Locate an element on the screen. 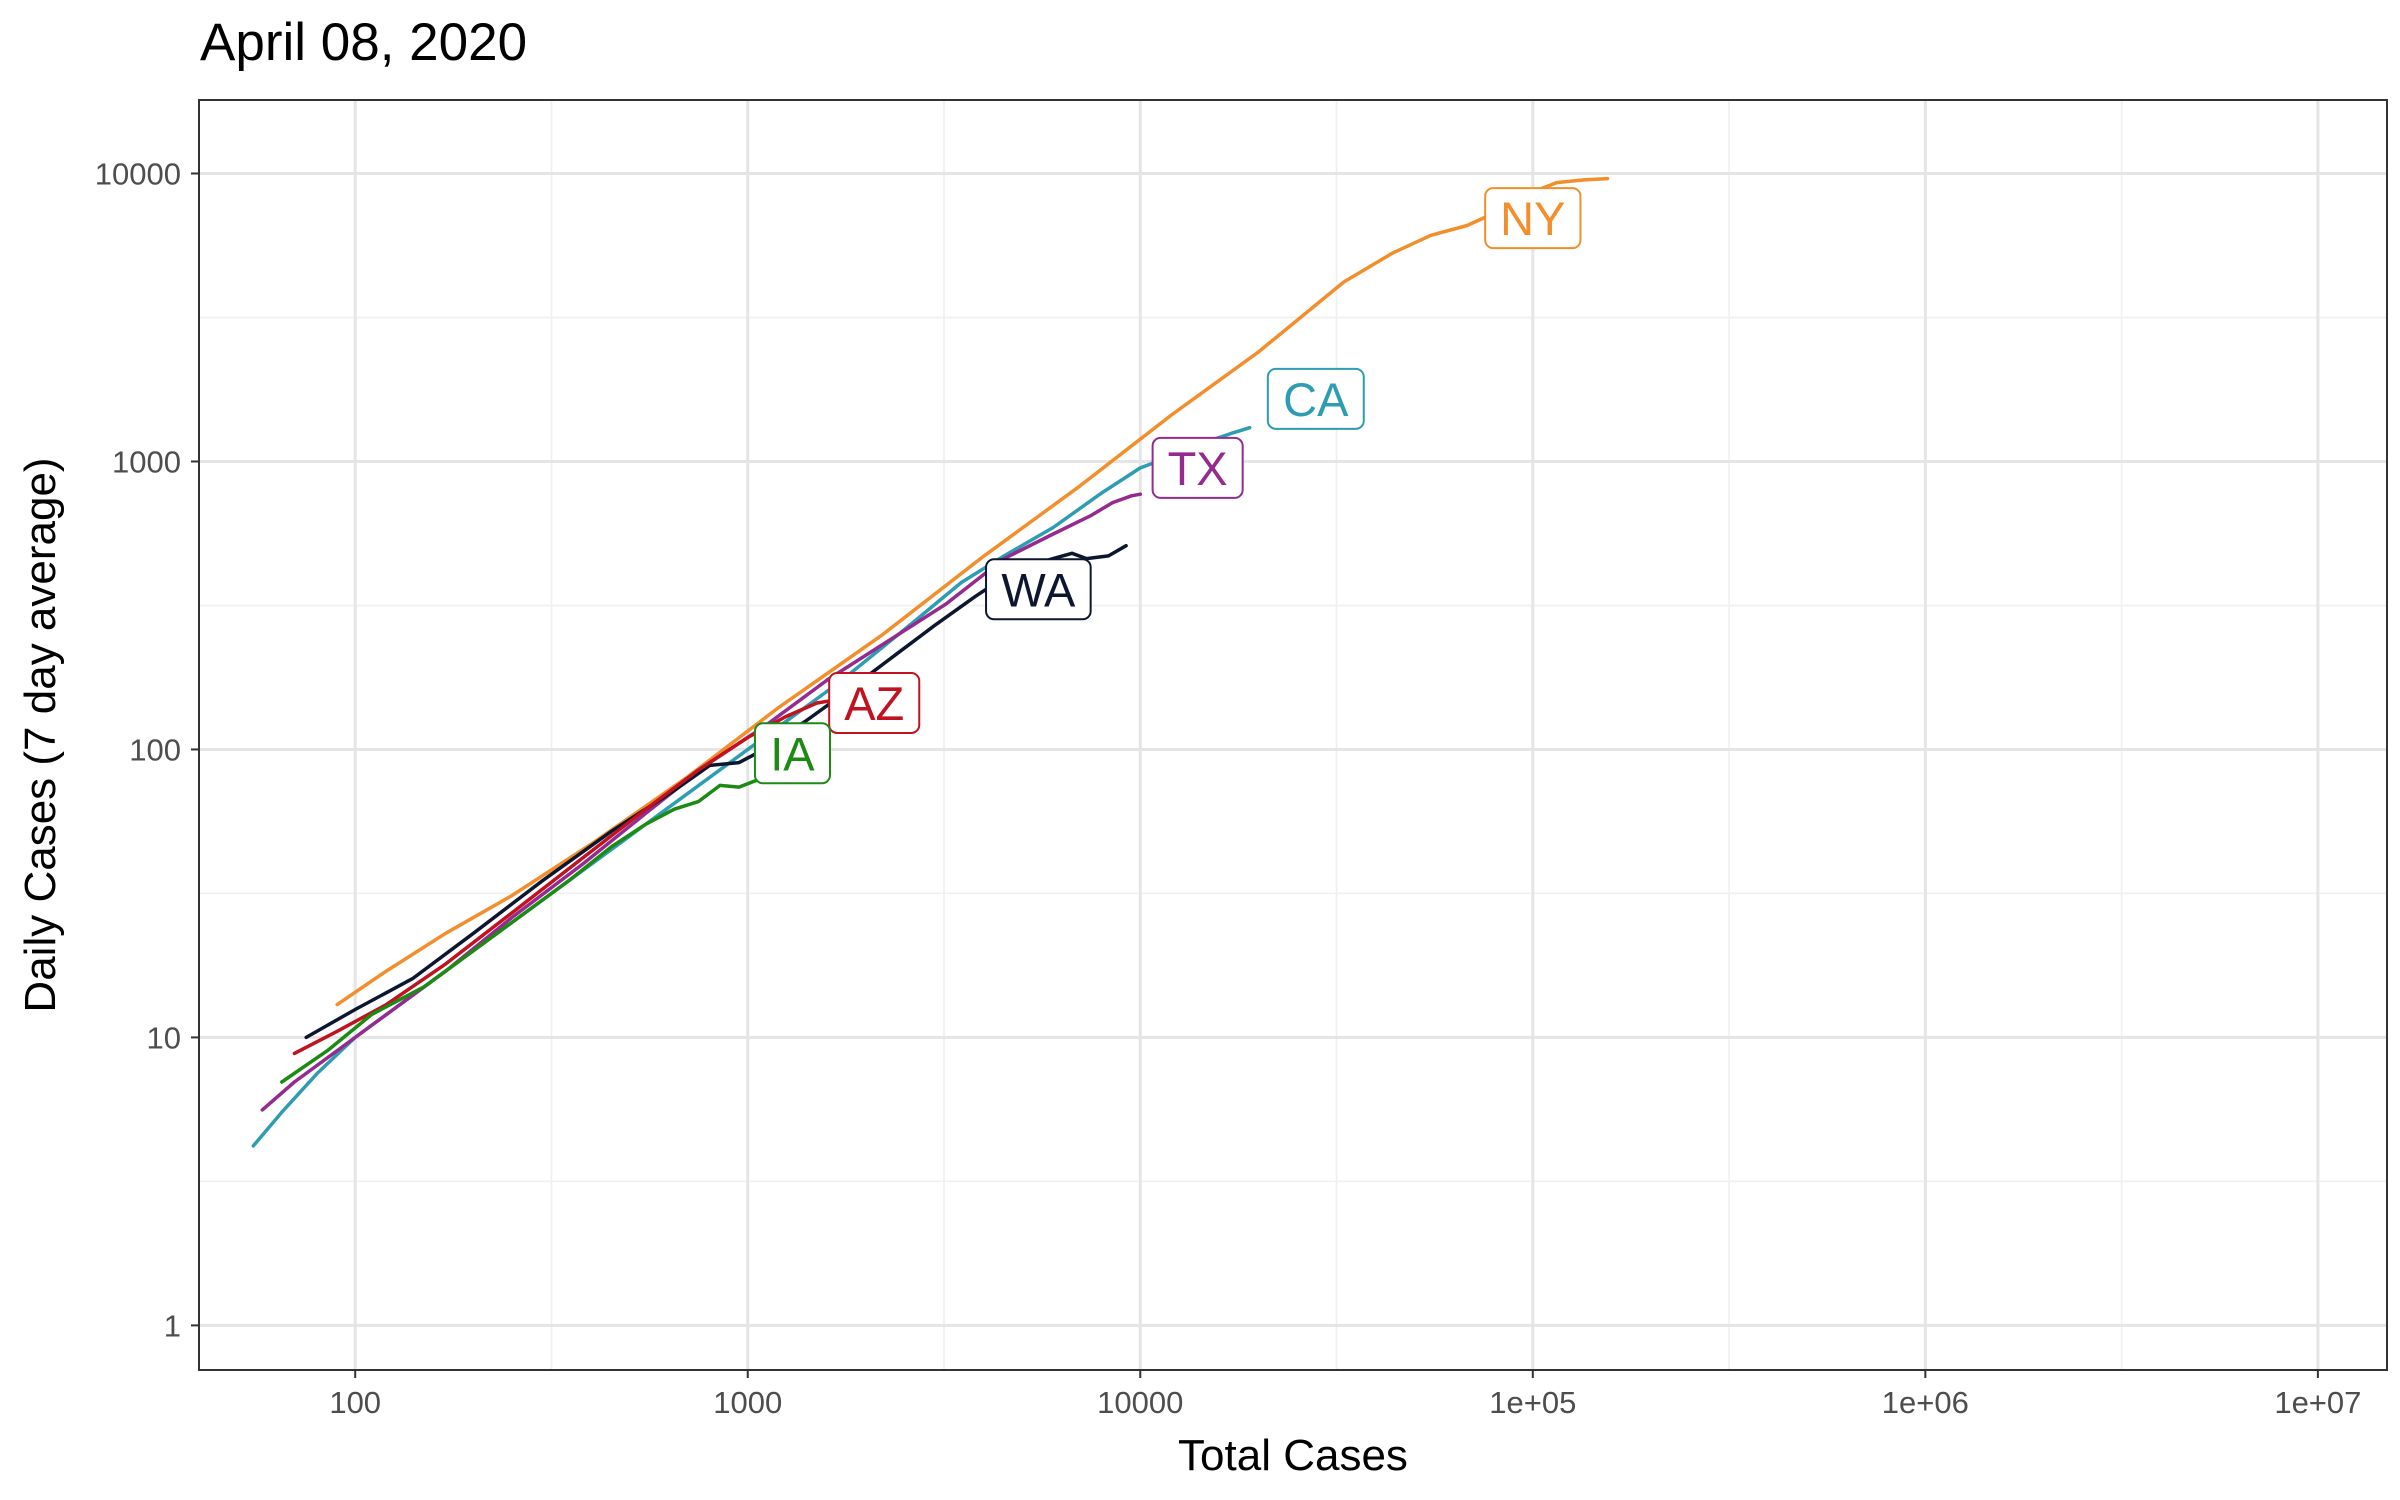 The image size is (2400, 1500). series-label-text: AZ is located at coordinates (874, 703).